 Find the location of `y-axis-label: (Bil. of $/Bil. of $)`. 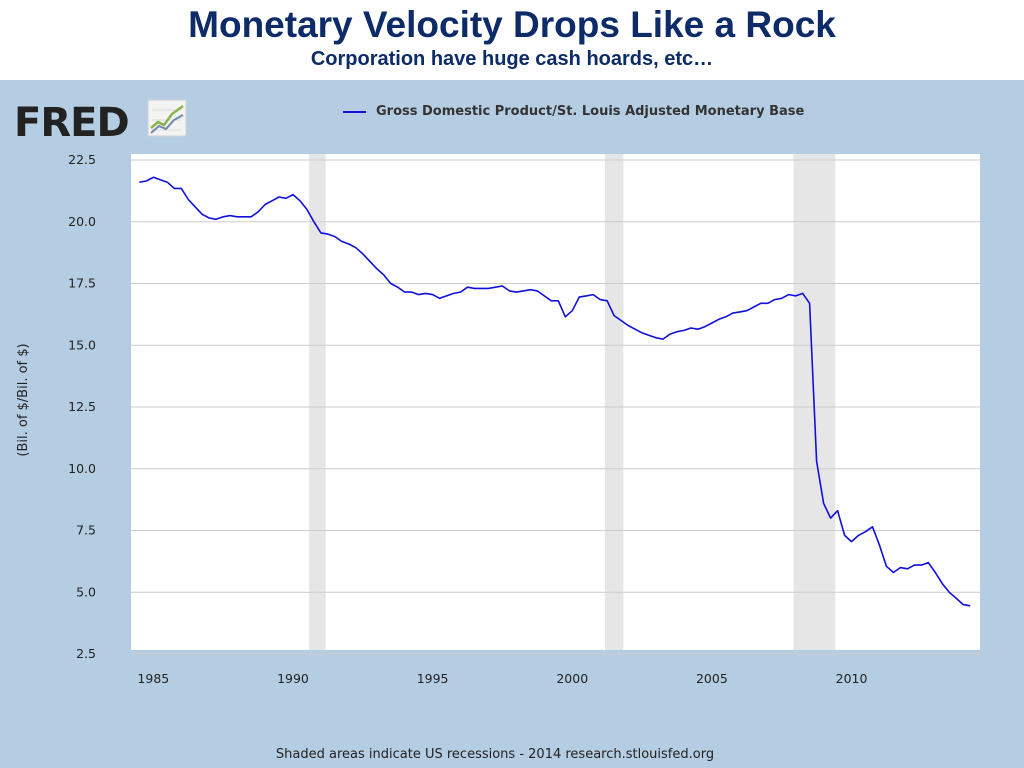

y-axis-label: (Bil. of $/Bil. of $) is located at coordinates (23, 399).